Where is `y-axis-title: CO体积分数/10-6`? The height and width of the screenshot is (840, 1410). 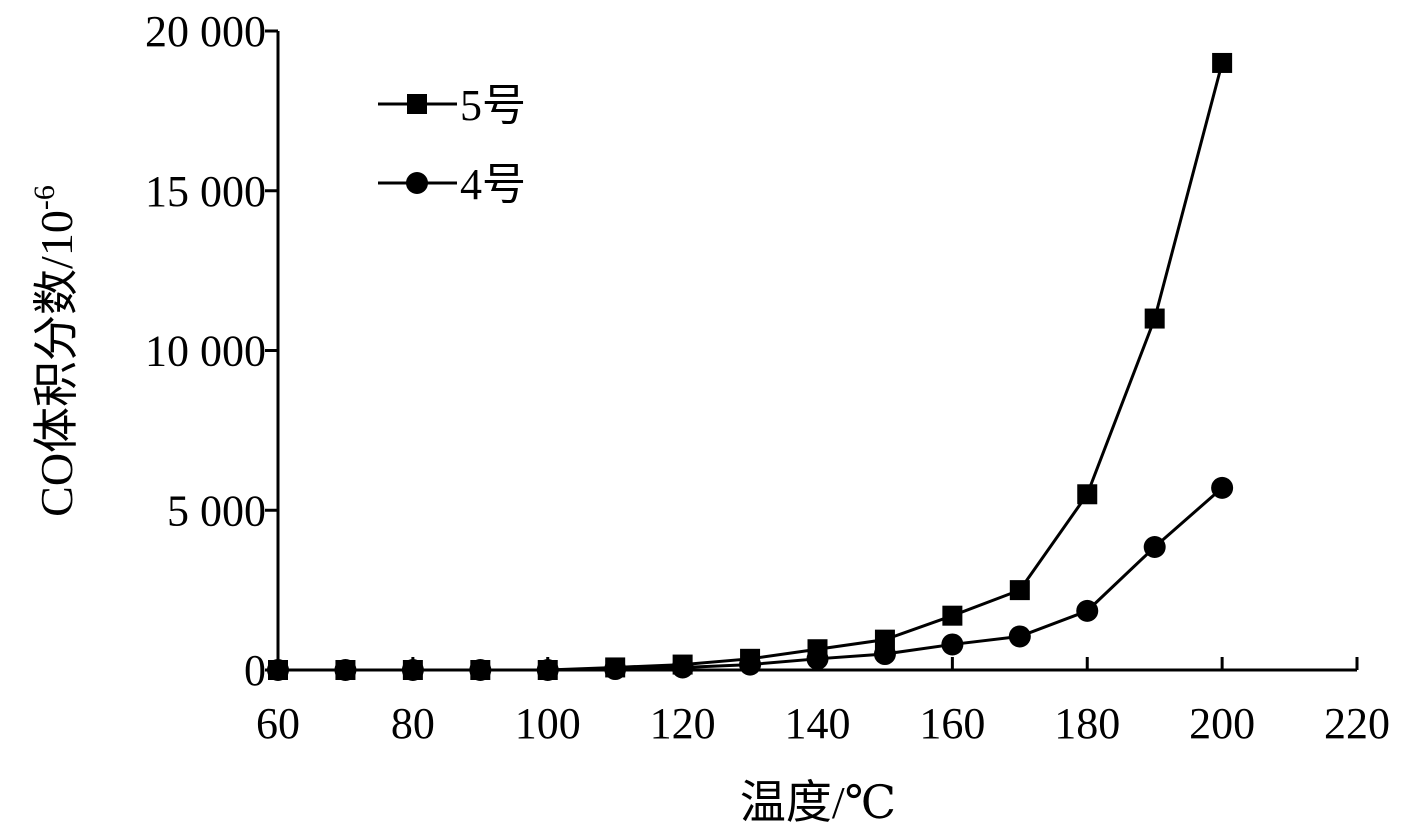
y-axis-title: CO体积分数/10-6 is located at coordinates (55, 351).